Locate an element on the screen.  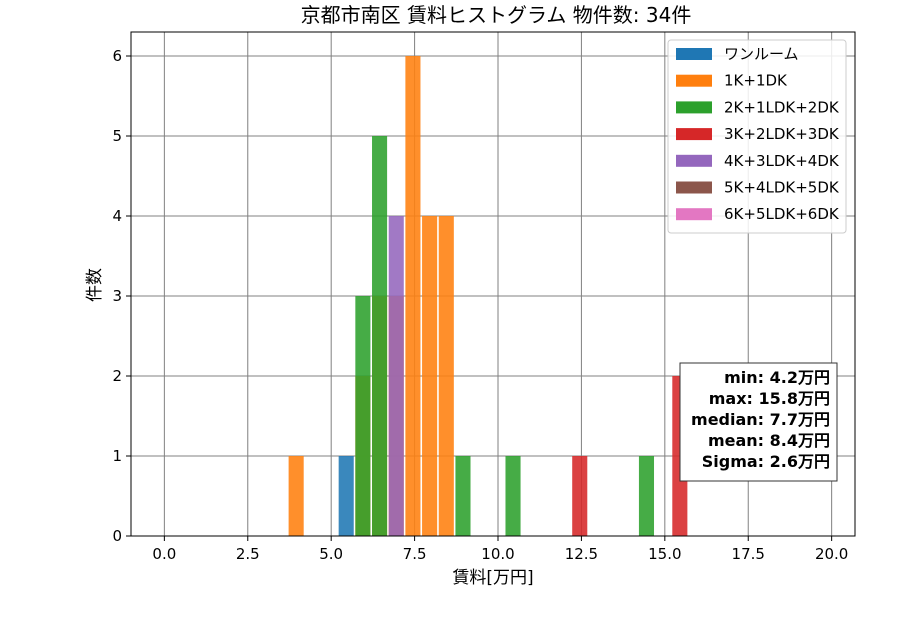
x-tick-label: 12.5 is located at coordinates (581, 554).